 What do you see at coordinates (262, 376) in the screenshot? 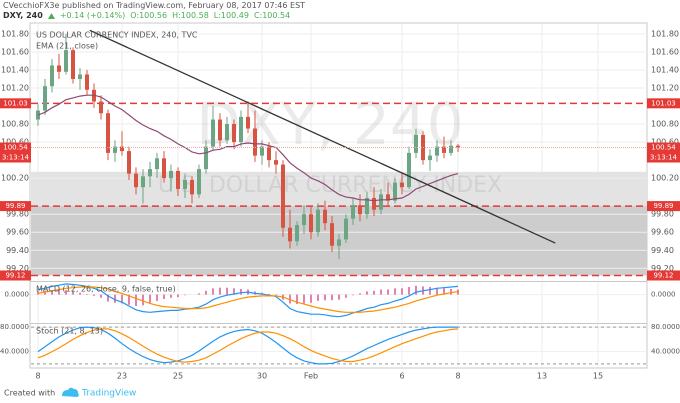
I see `x-tick-label: 30` at bounding box center [262, 376].